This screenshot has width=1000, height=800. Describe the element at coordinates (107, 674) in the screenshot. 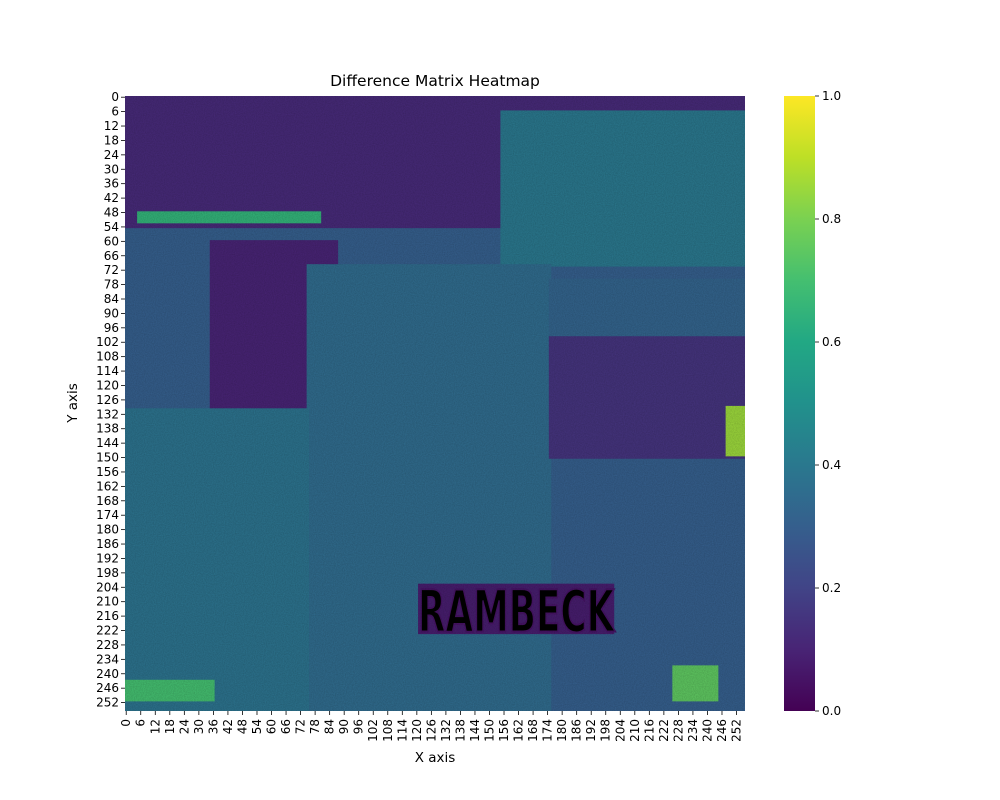

I see `y-tick-label: 240` at that location.